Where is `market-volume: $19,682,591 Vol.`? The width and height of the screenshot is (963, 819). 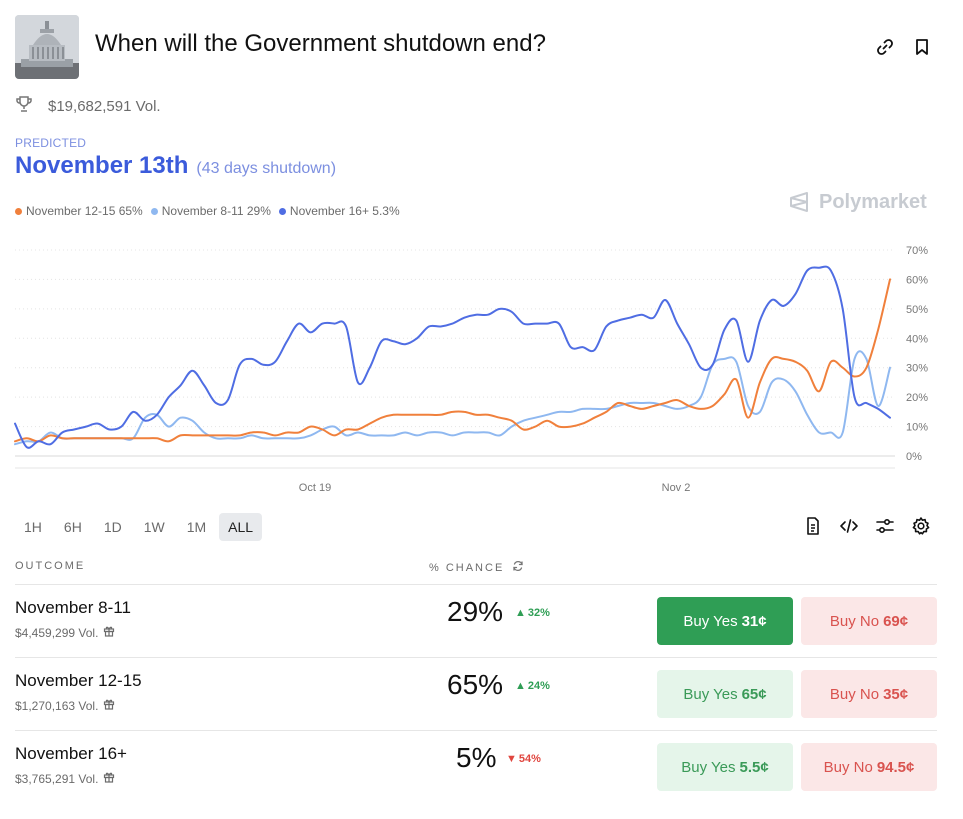
market-volume: $19,682,591 Vol. is located at coordinates (88, 106).